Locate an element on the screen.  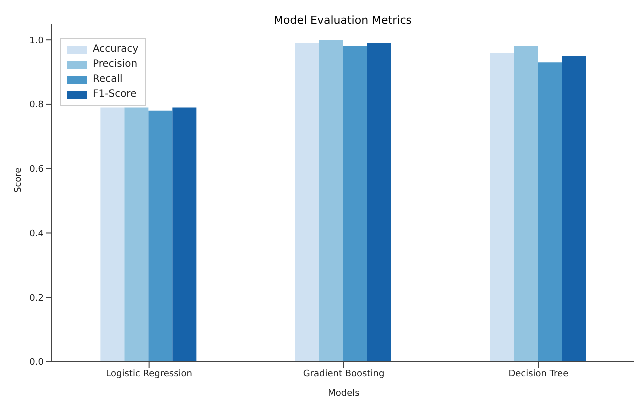
legend-label: Accuracy is located at coordinates (116, 50).